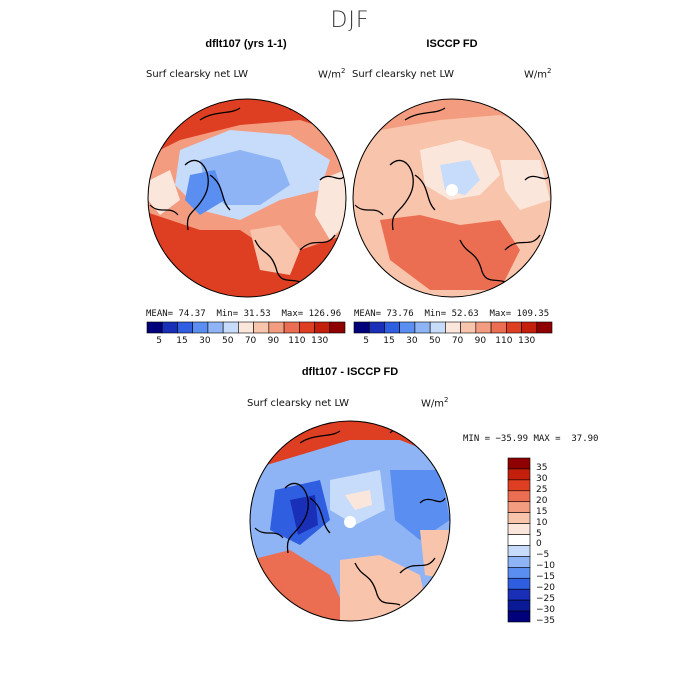  Describe the element at coordinates (538, 74) in the screenshot. I see `obs-units-label: W/m2` at that location.